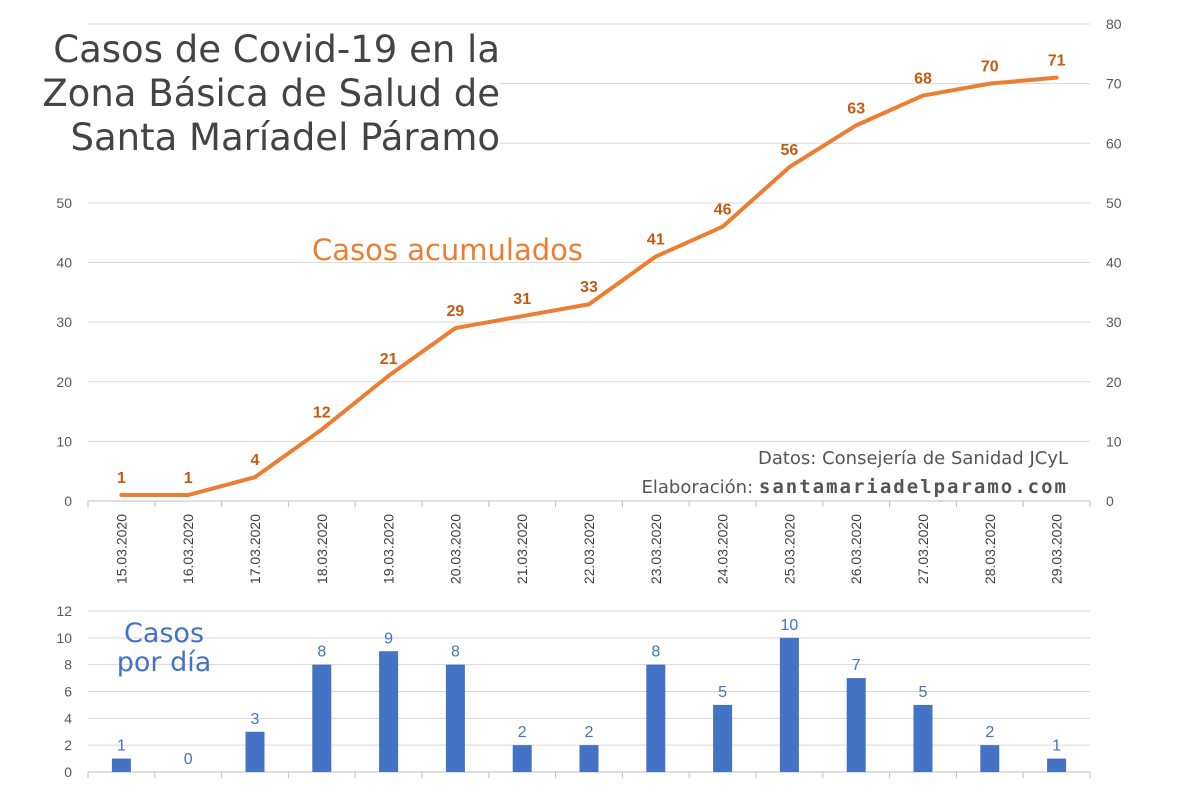  What do you see at coordinates (1114, 382) in the screenshot?
I see `top-right-y-tick-label: 20` at bounding box center [1114, 382].